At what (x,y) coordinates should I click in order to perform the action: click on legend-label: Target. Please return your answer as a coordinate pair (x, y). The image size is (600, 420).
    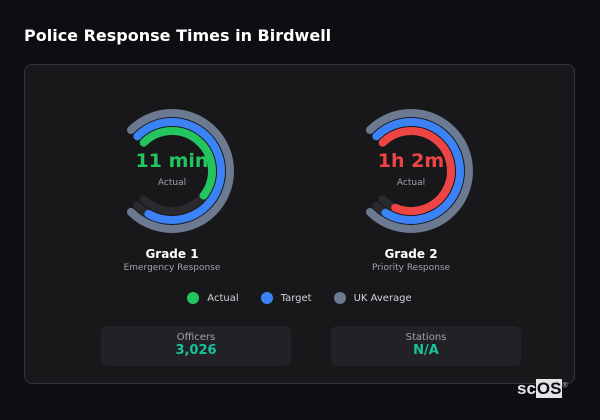
    Looking at the image, I should click on (296, 298).